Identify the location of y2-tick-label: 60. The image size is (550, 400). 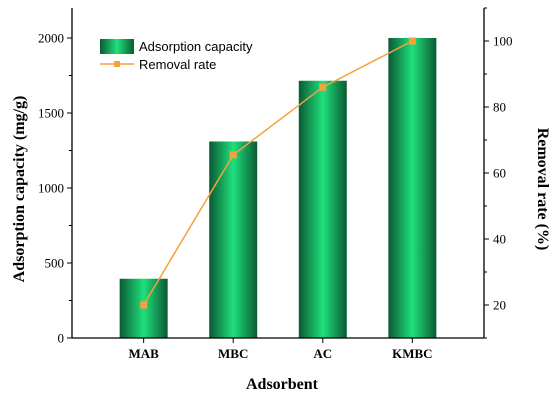
(499, 173).